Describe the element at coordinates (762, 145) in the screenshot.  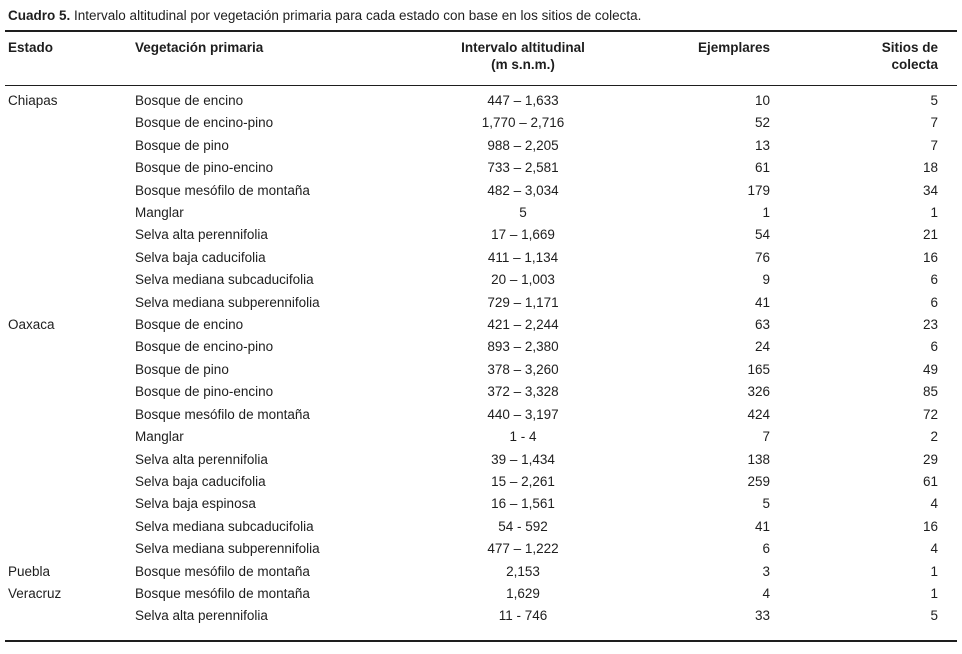
I see `cell-ejemplares: 13` at that location.